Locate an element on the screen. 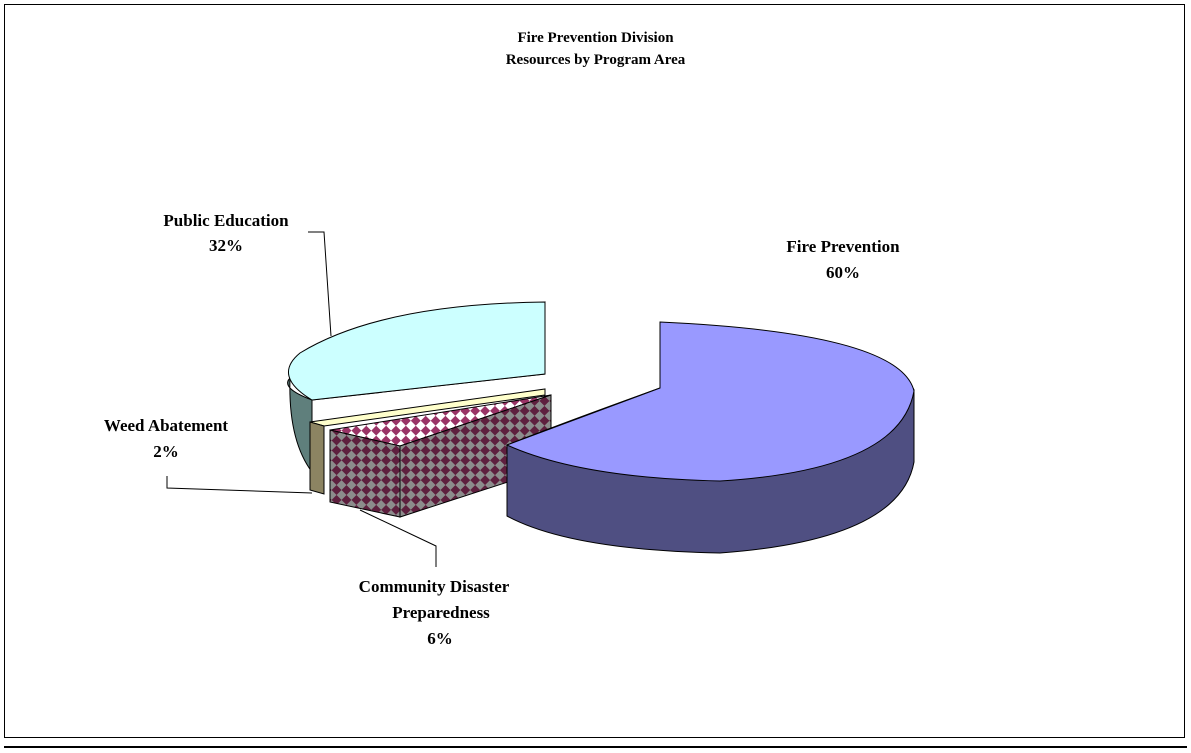  slice-public-education is located at coordinates (416, 387).